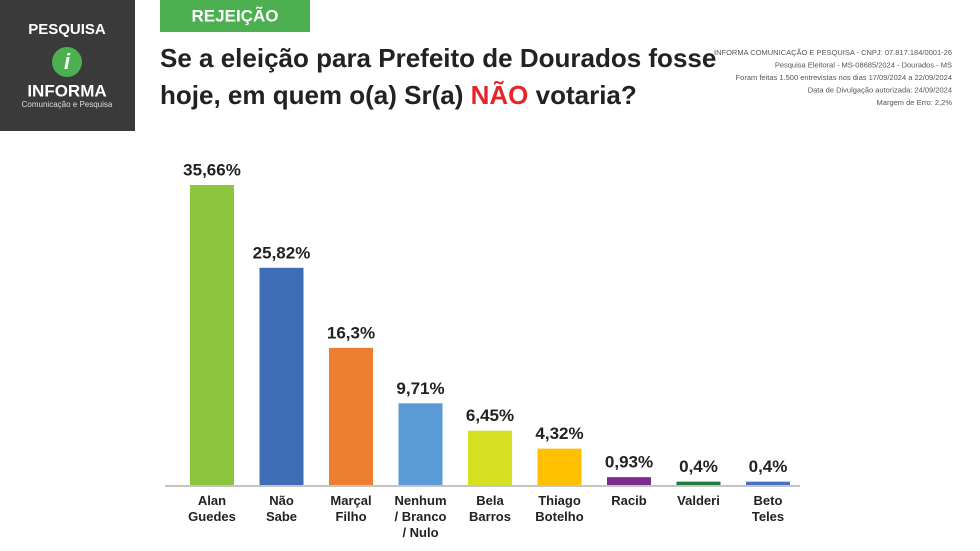  What do you see at coordinates (315, 95) in the screenshot?
I see `title-part: hoje, em quem o(a) Sr(a)` at bounding box center [315, 95].